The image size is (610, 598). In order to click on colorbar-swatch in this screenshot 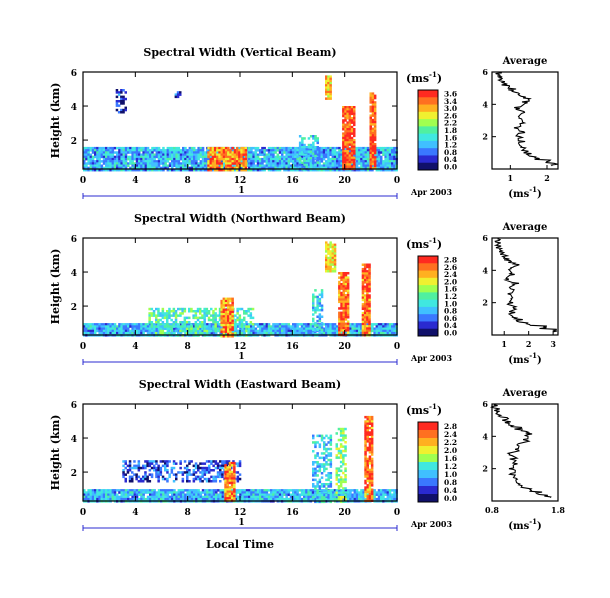, I will do `click(428, 318)`.